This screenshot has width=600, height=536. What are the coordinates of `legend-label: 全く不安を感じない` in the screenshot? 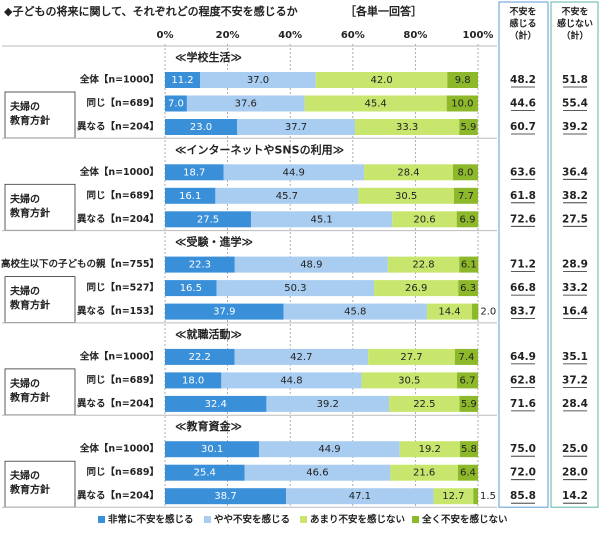 It's located at (464, 520).